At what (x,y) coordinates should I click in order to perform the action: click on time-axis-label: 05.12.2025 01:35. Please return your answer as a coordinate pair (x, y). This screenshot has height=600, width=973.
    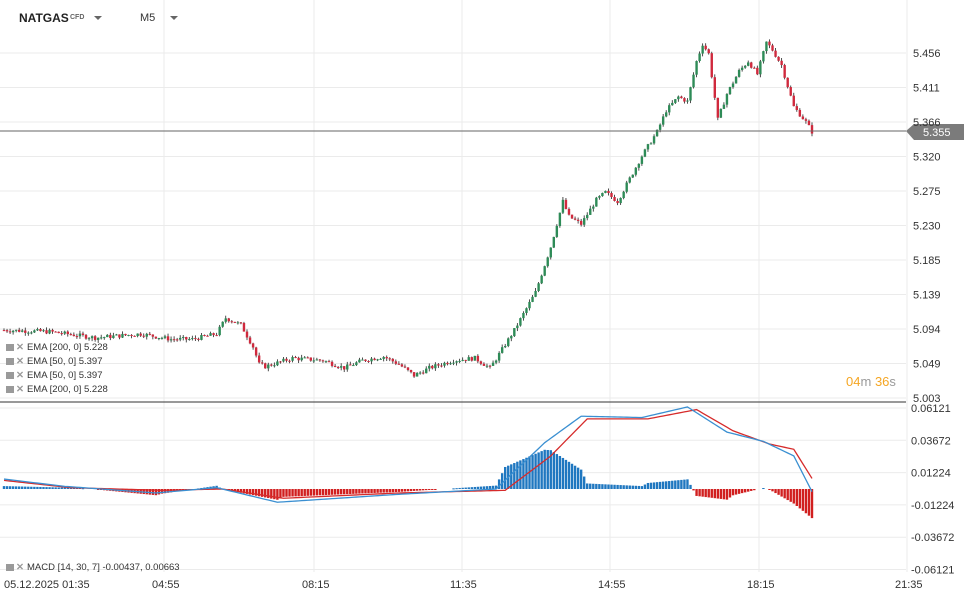
    Looking at the image, I should click on (47, 585).